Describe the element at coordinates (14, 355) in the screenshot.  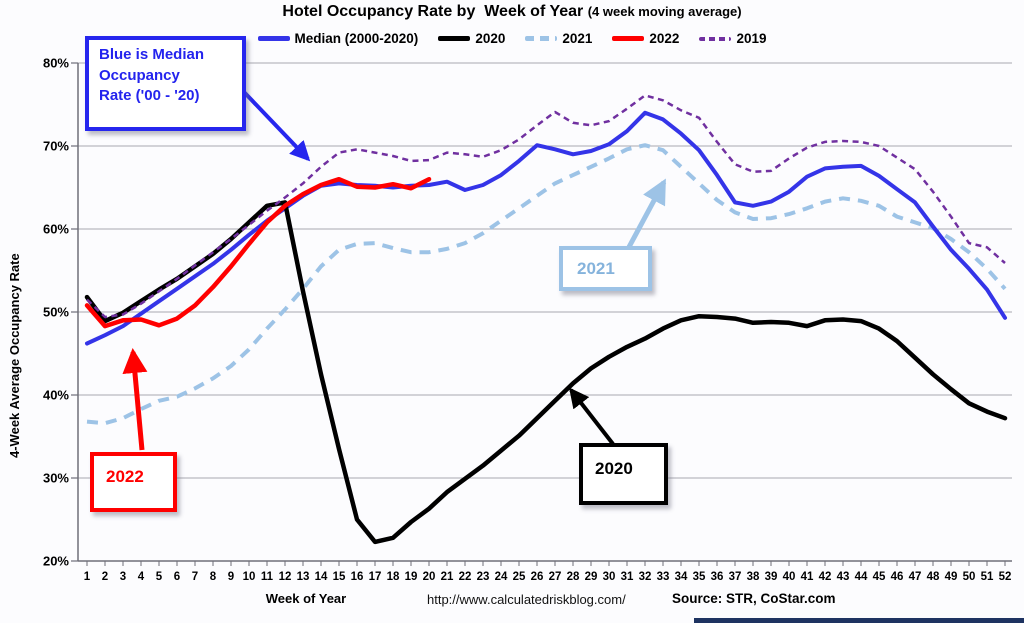
I see `y-axis-title: 4-Week Average Occupancy Rate` at that location.